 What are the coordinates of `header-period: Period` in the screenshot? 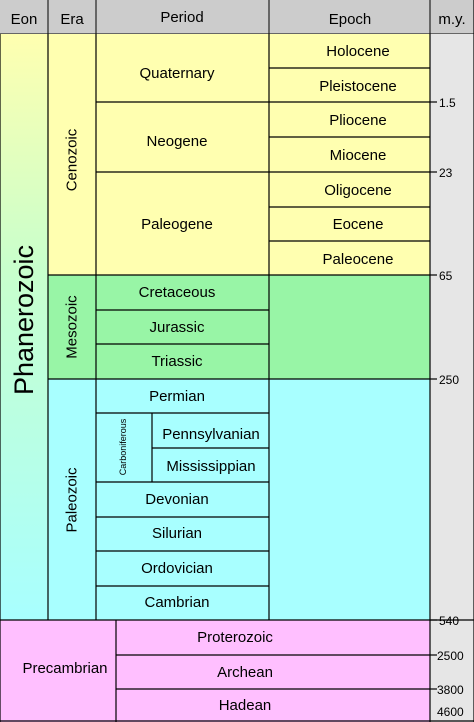 It's located at (181, 17).